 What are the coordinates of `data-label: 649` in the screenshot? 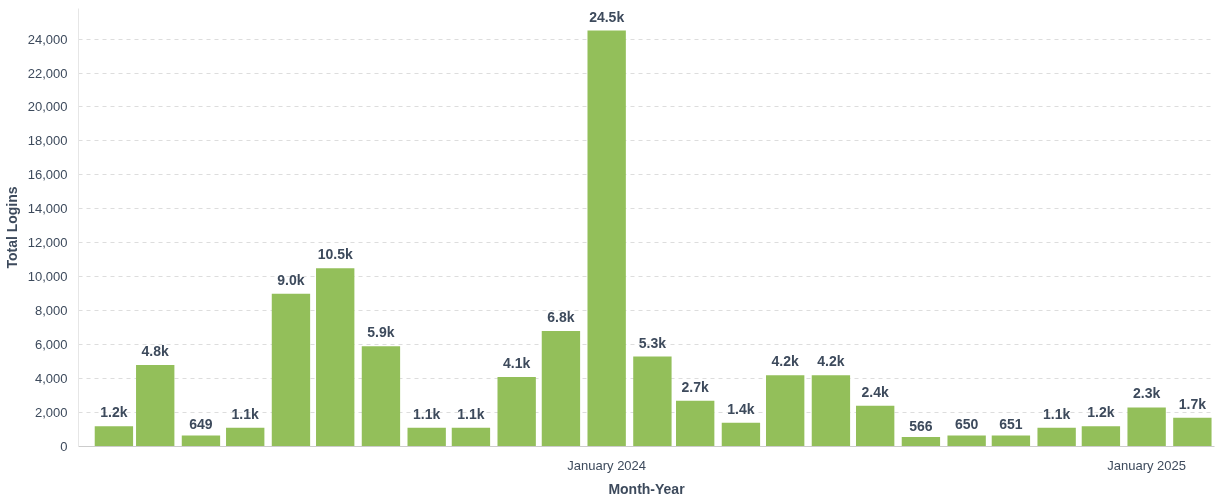 It's located at (201, 424).